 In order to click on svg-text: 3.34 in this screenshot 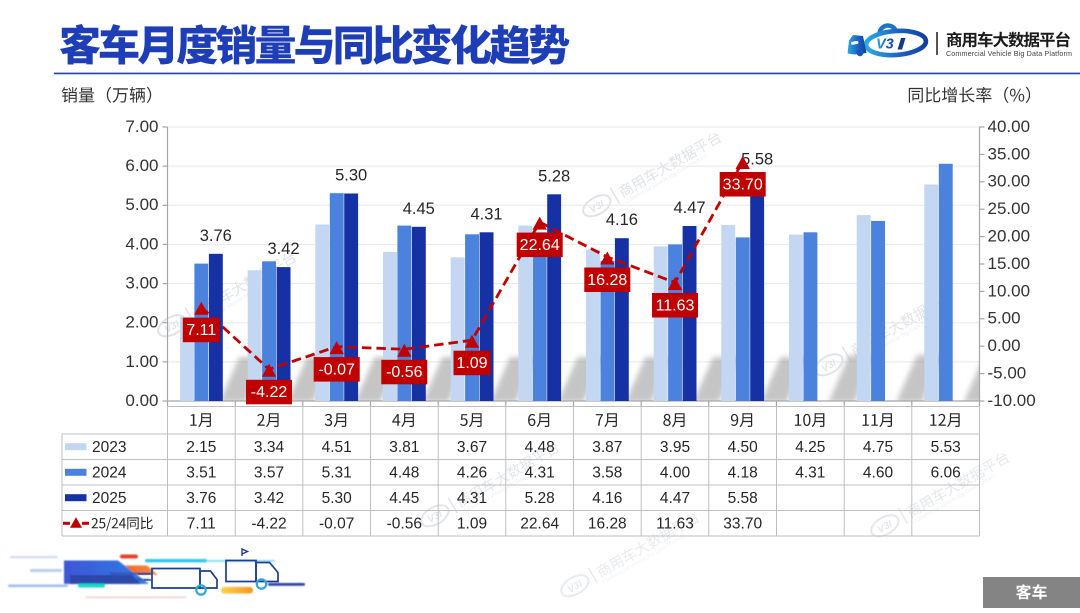, I will do `click(269, 447)`.